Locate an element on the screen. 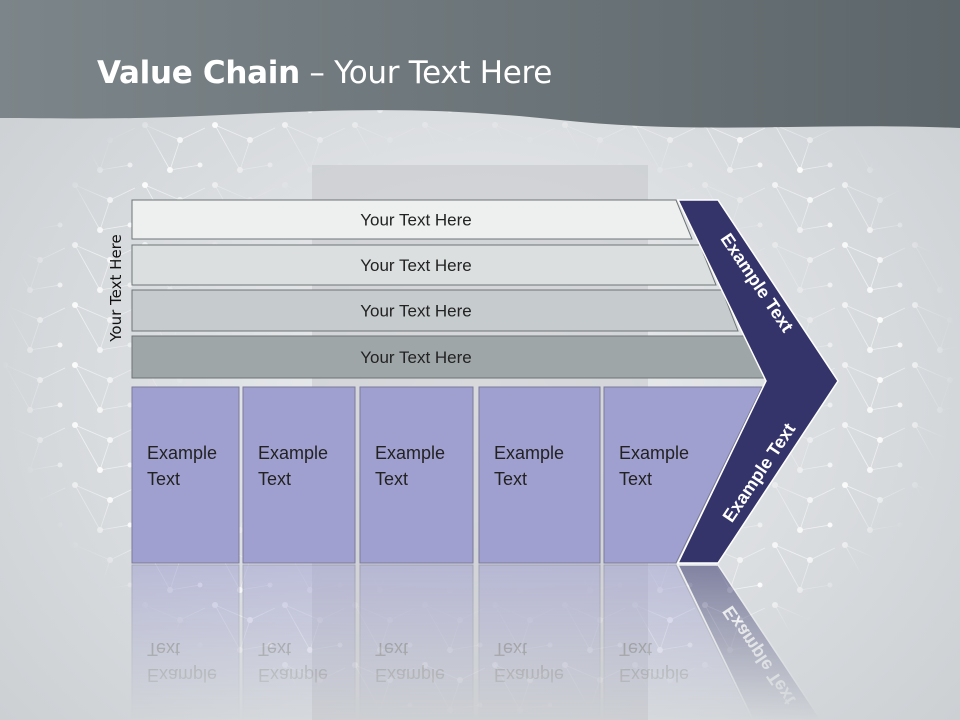 The height and width of the screenshot is (720, 960). side-label: Your Text Here is located at coordinates (116, 288).